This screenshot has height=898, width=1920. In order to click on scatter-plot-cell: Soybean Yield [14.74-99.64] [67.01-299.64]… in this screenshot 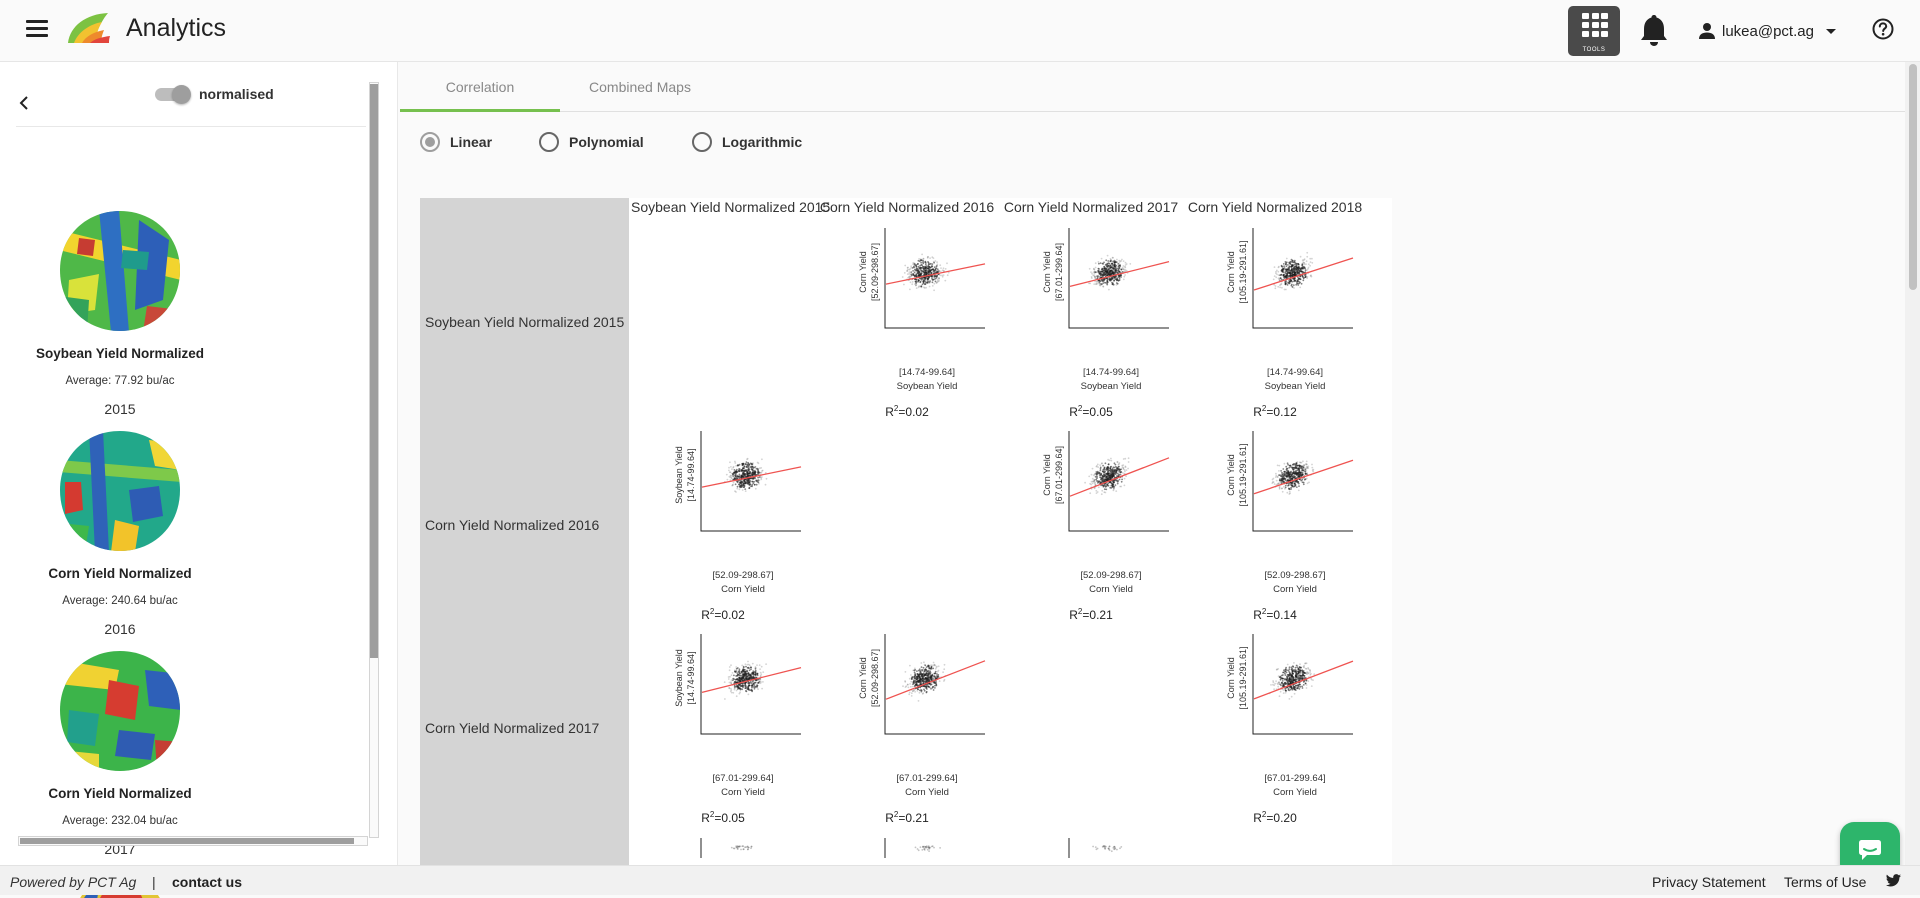, I will do `click(723, 735)`.